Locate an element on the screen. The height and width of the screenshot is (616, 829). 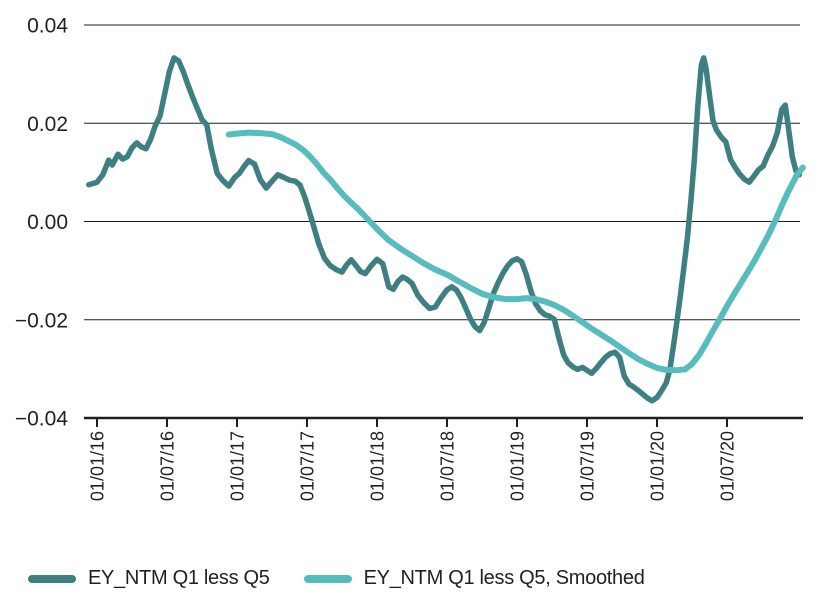
y-tick-label: −0.02 is located at coordinates (41, 320).